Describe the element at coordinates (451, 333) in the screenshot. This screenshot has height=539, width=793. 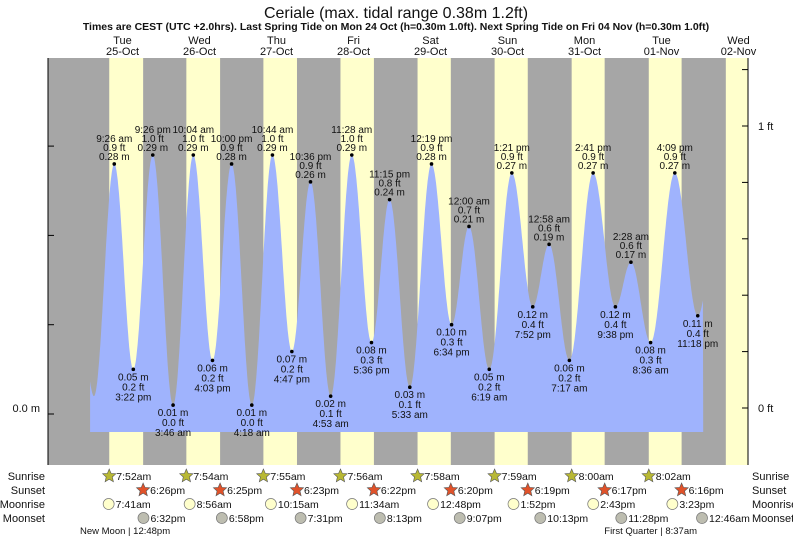
I see `tide-height-m-label: 0.10 m` at that location.